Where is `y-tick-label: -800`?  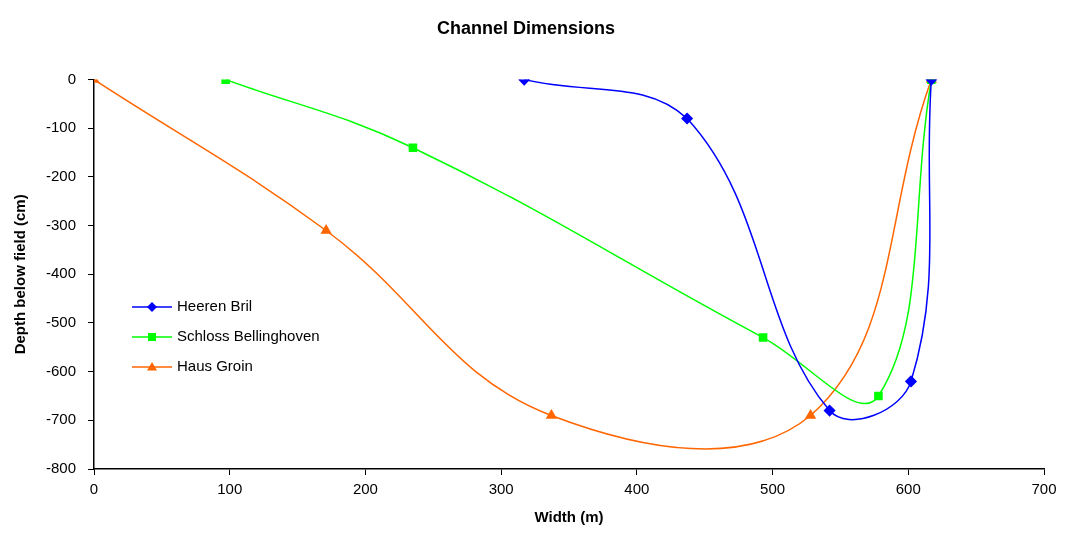
y-tick-label: -800 is located at coordinates (61, 468).